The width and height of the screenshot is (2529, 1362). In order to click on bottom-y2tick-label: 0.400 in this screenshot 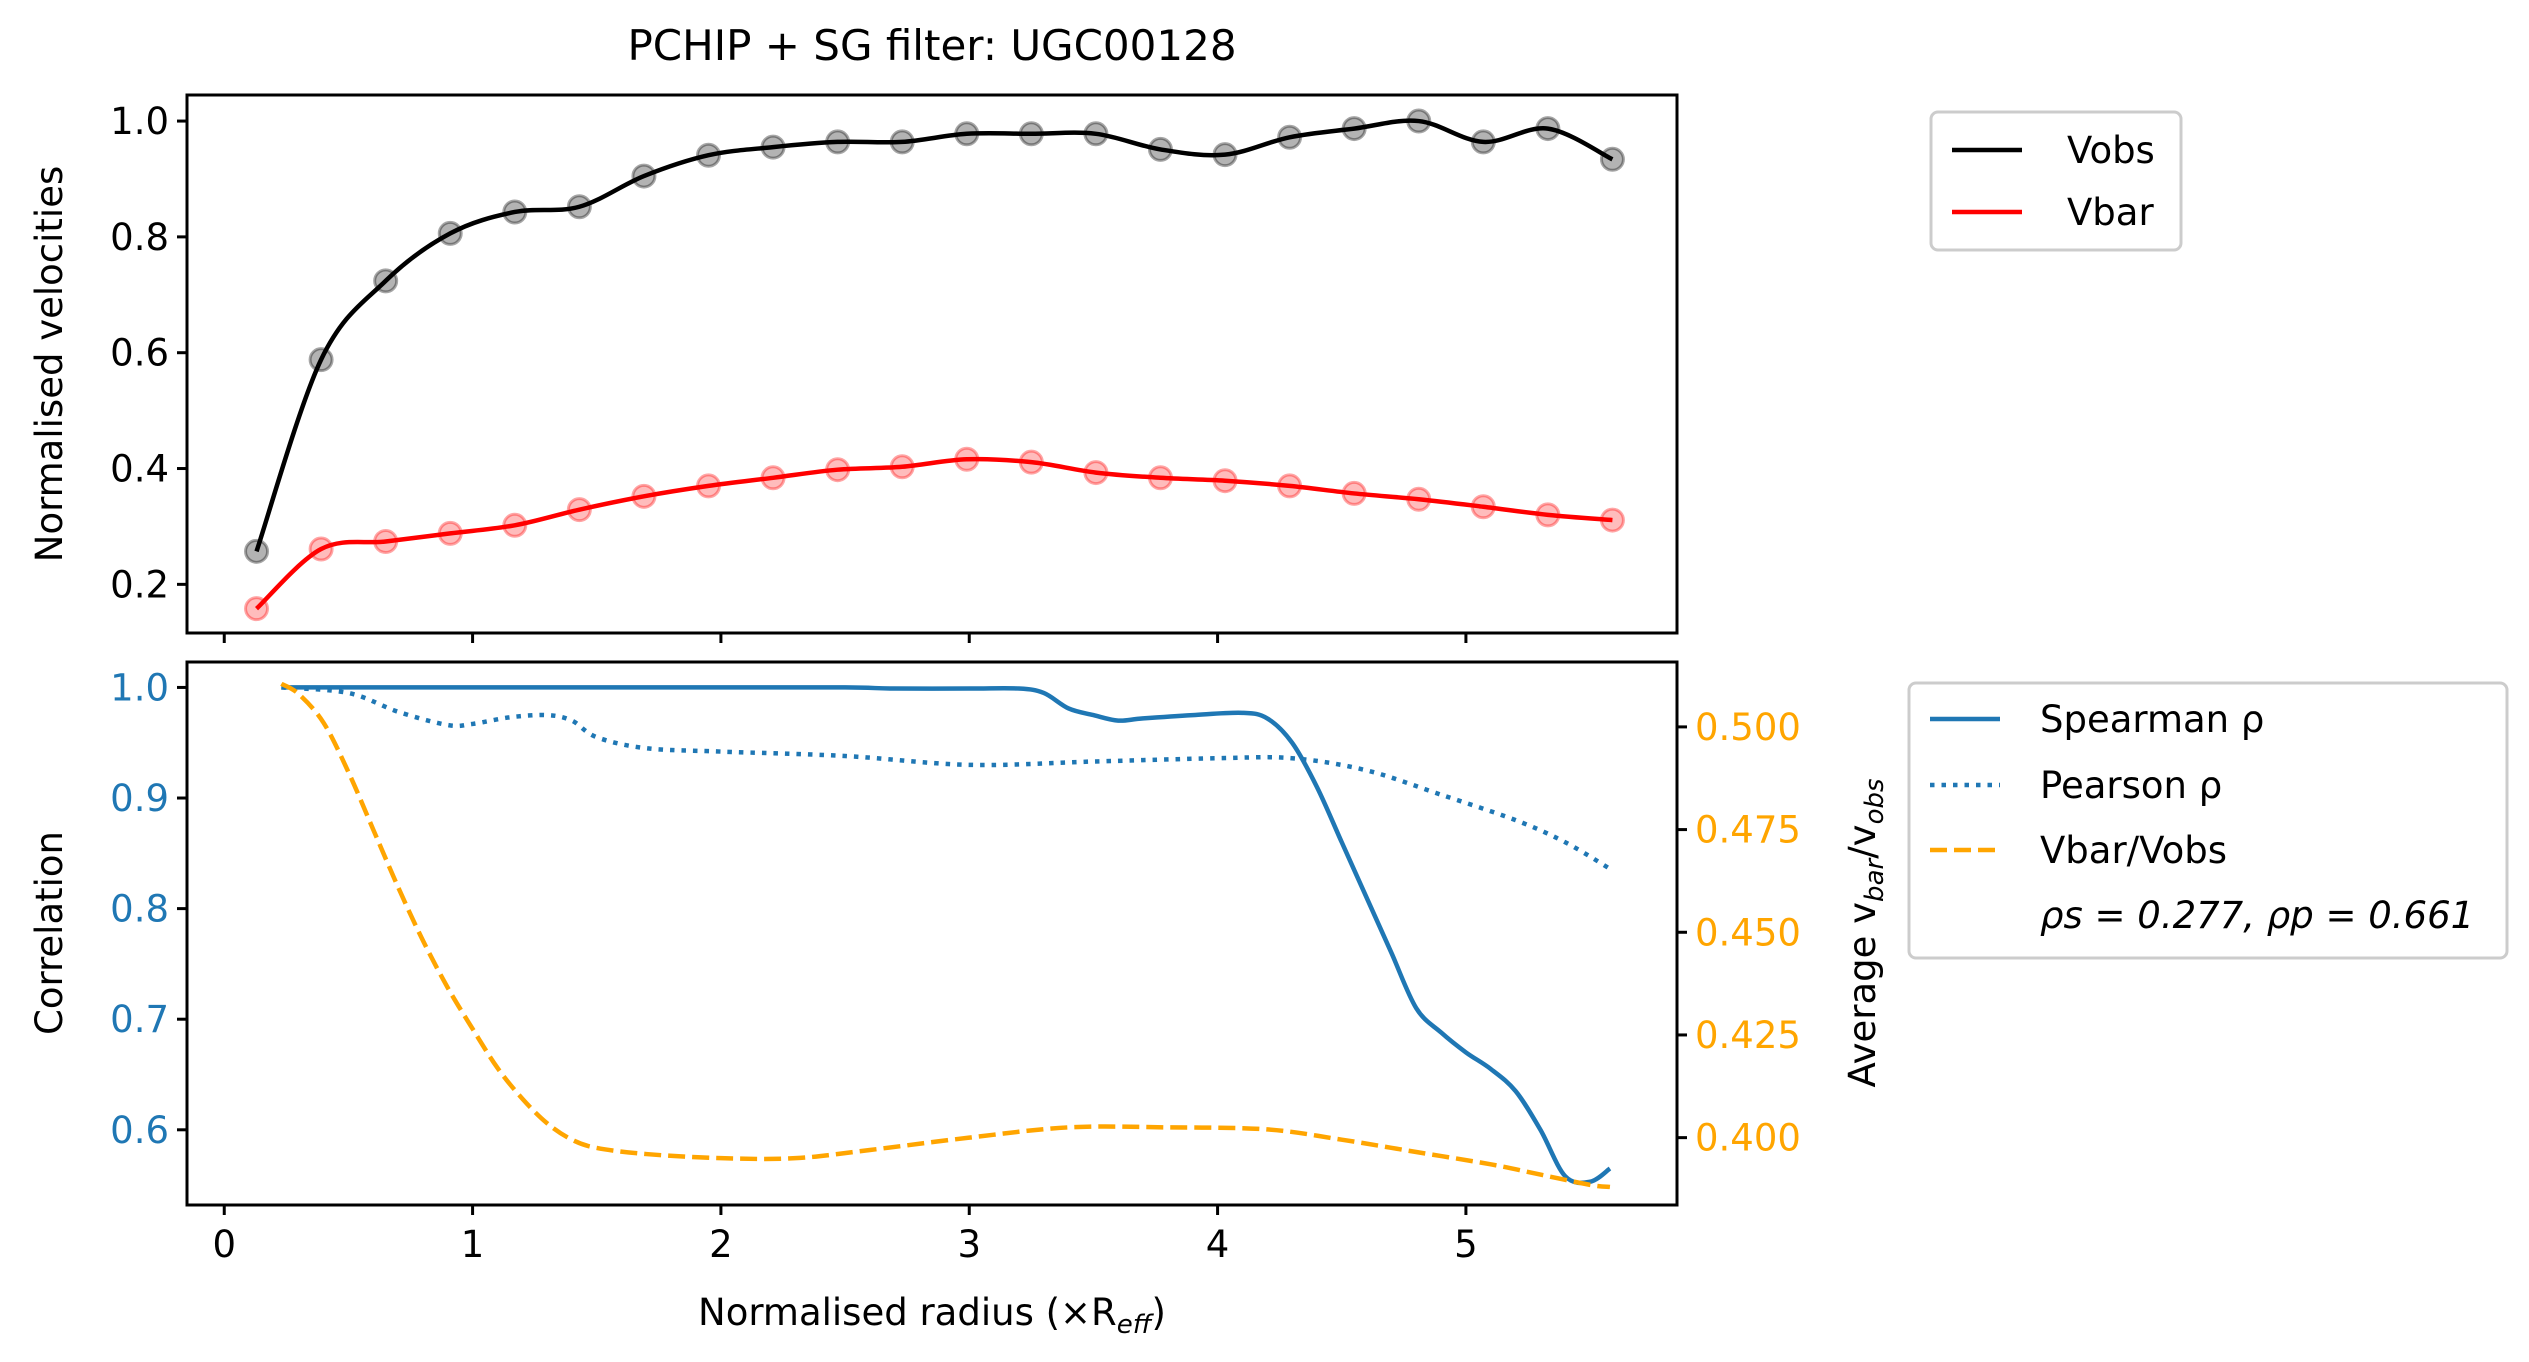, I will do `click(1748, 1138)`.